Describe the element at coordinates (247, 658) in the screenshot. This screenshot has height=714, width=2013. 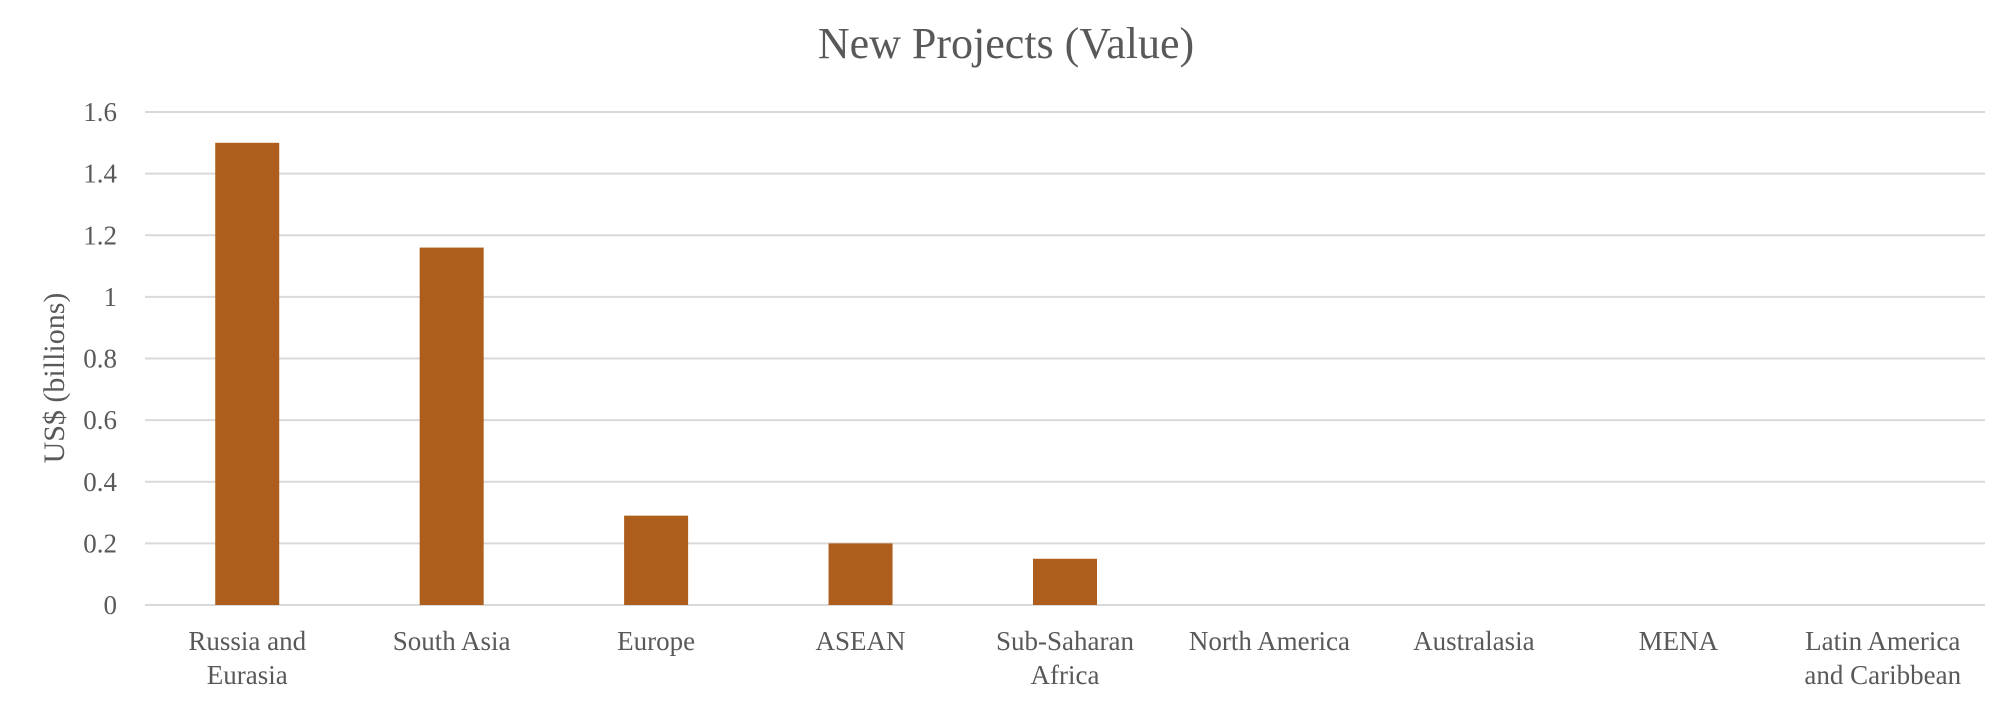
I see `x-tick-label: Russia and Eurasia` at that location.